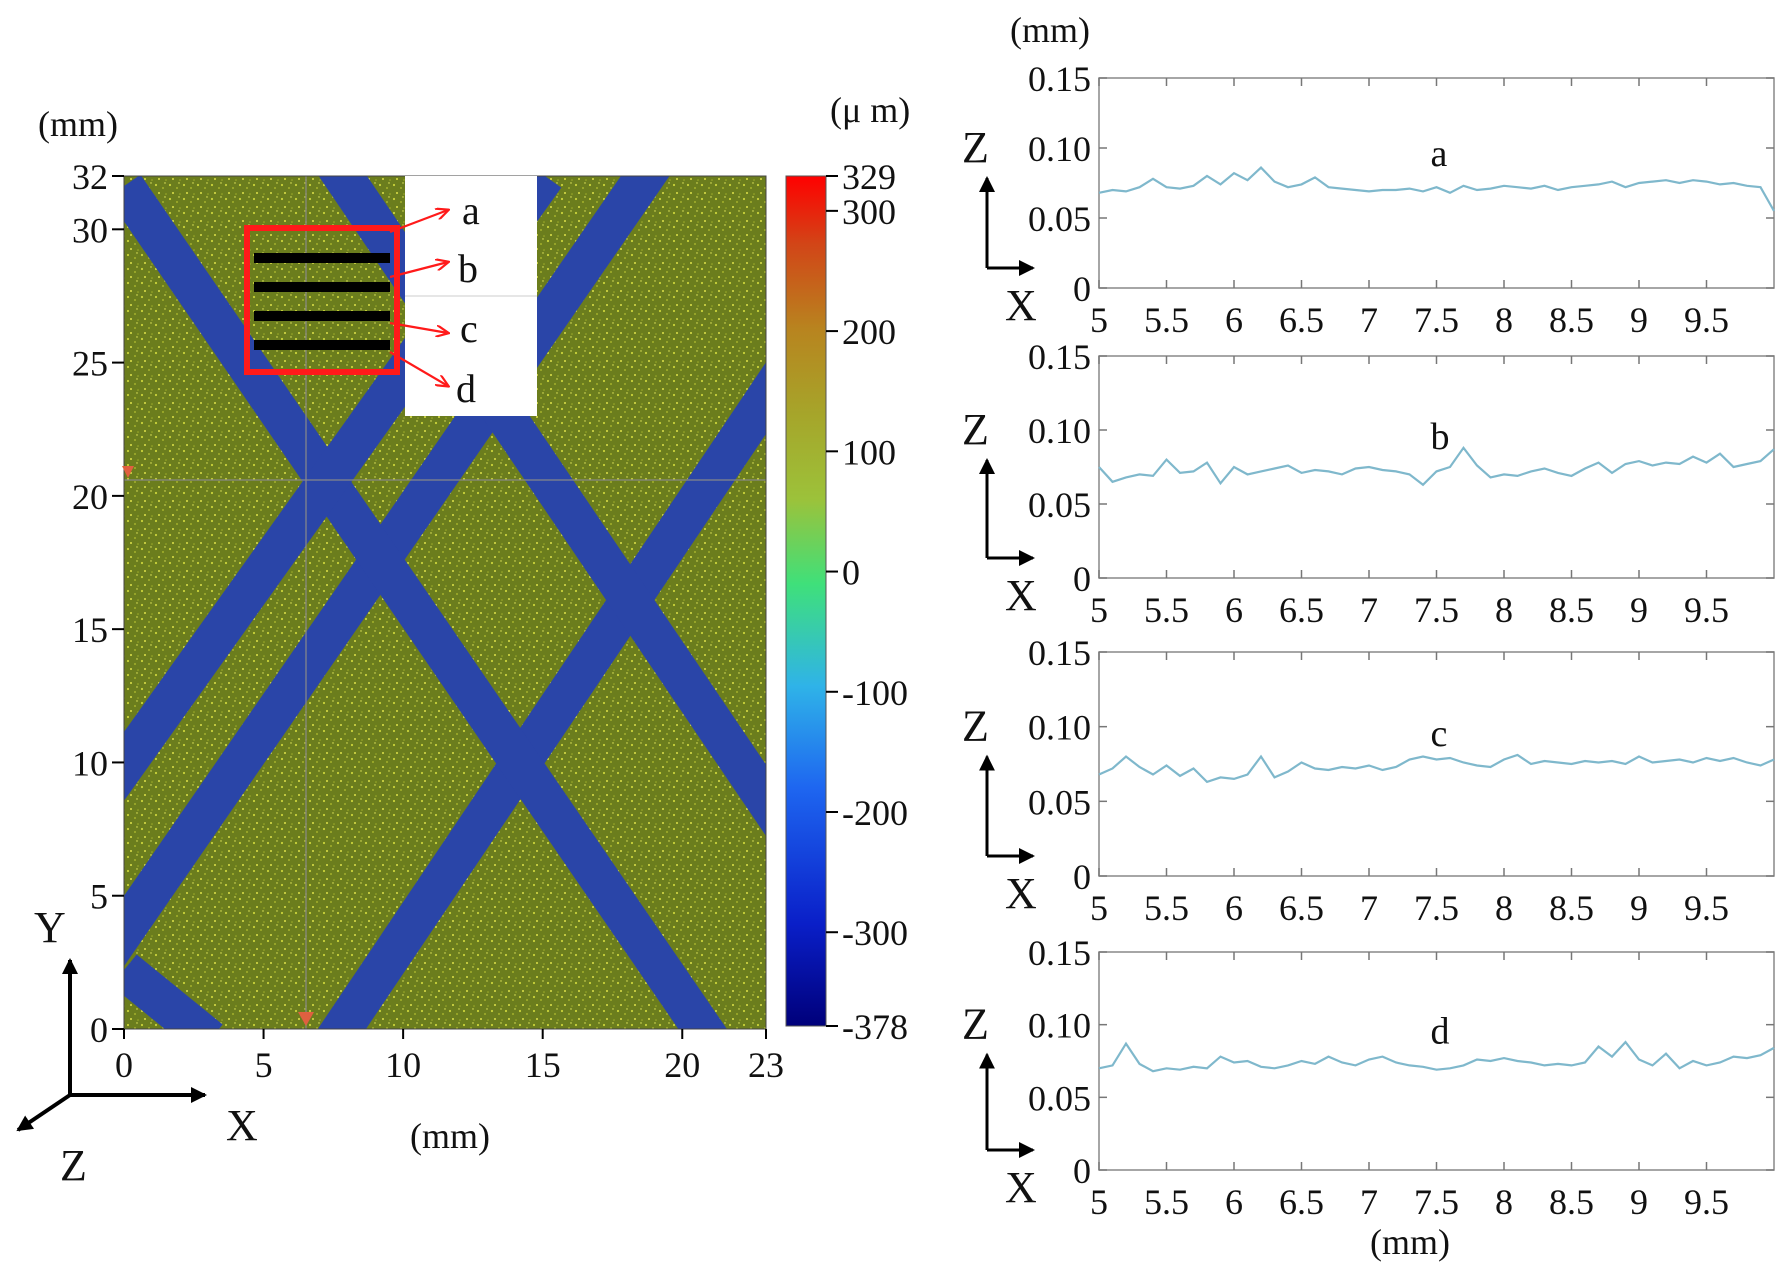 The height and width of the screenshot is (1274, 1789). I want to click on map-y-tick-label: 10, so click(90, 763).